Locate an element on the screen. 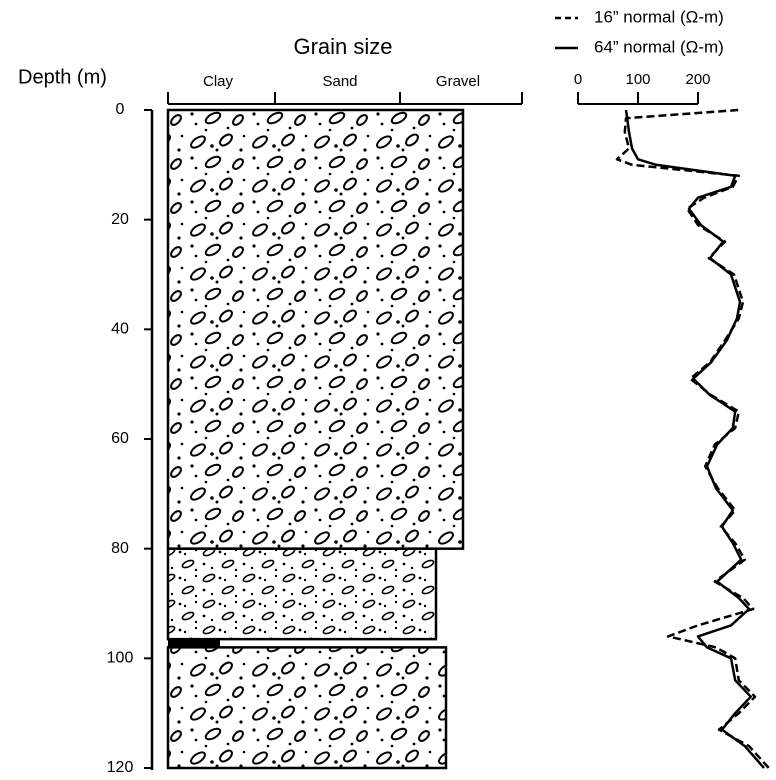 The width and height of the screenshot is (776, 780). y-tick-label: 120 is located at coordinates (120, 767).